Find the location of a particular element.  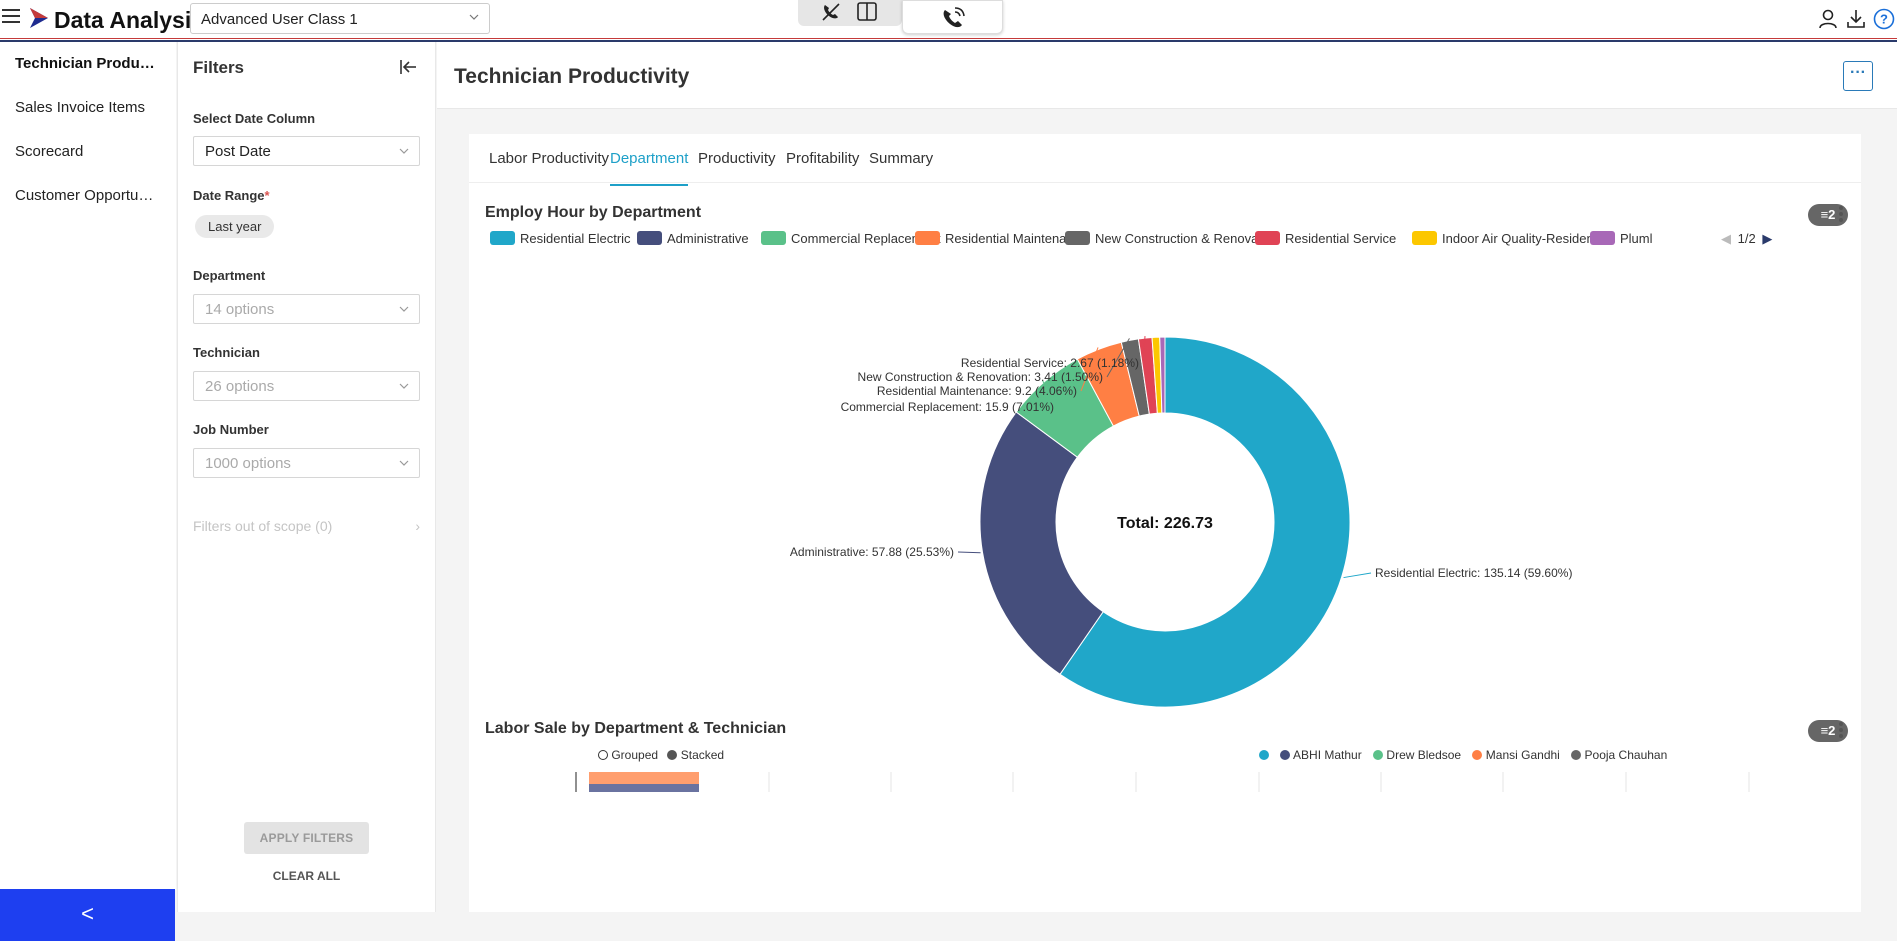

tab-department: Department is located at coordinates (649, 168).